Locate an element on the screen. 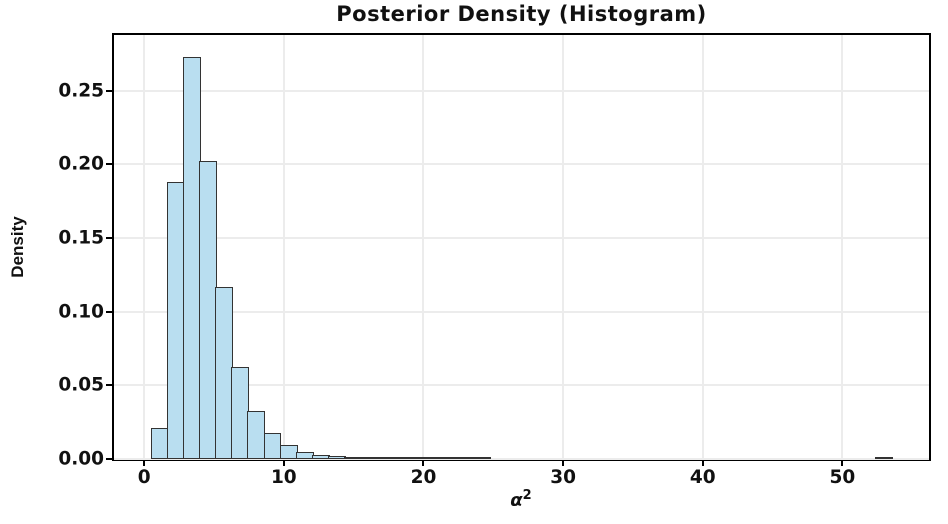 This screenshot has width=948, height=524. y-tick-label: 0.10 is located at coordinates (81, 312).